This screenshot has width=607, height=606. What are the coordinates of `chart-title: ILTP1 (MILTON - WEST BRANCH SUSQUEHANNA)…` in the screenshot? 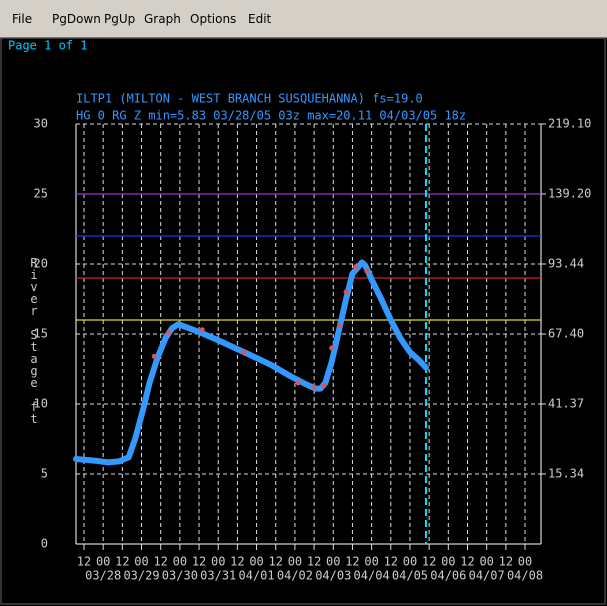 It's located at (249, 99).